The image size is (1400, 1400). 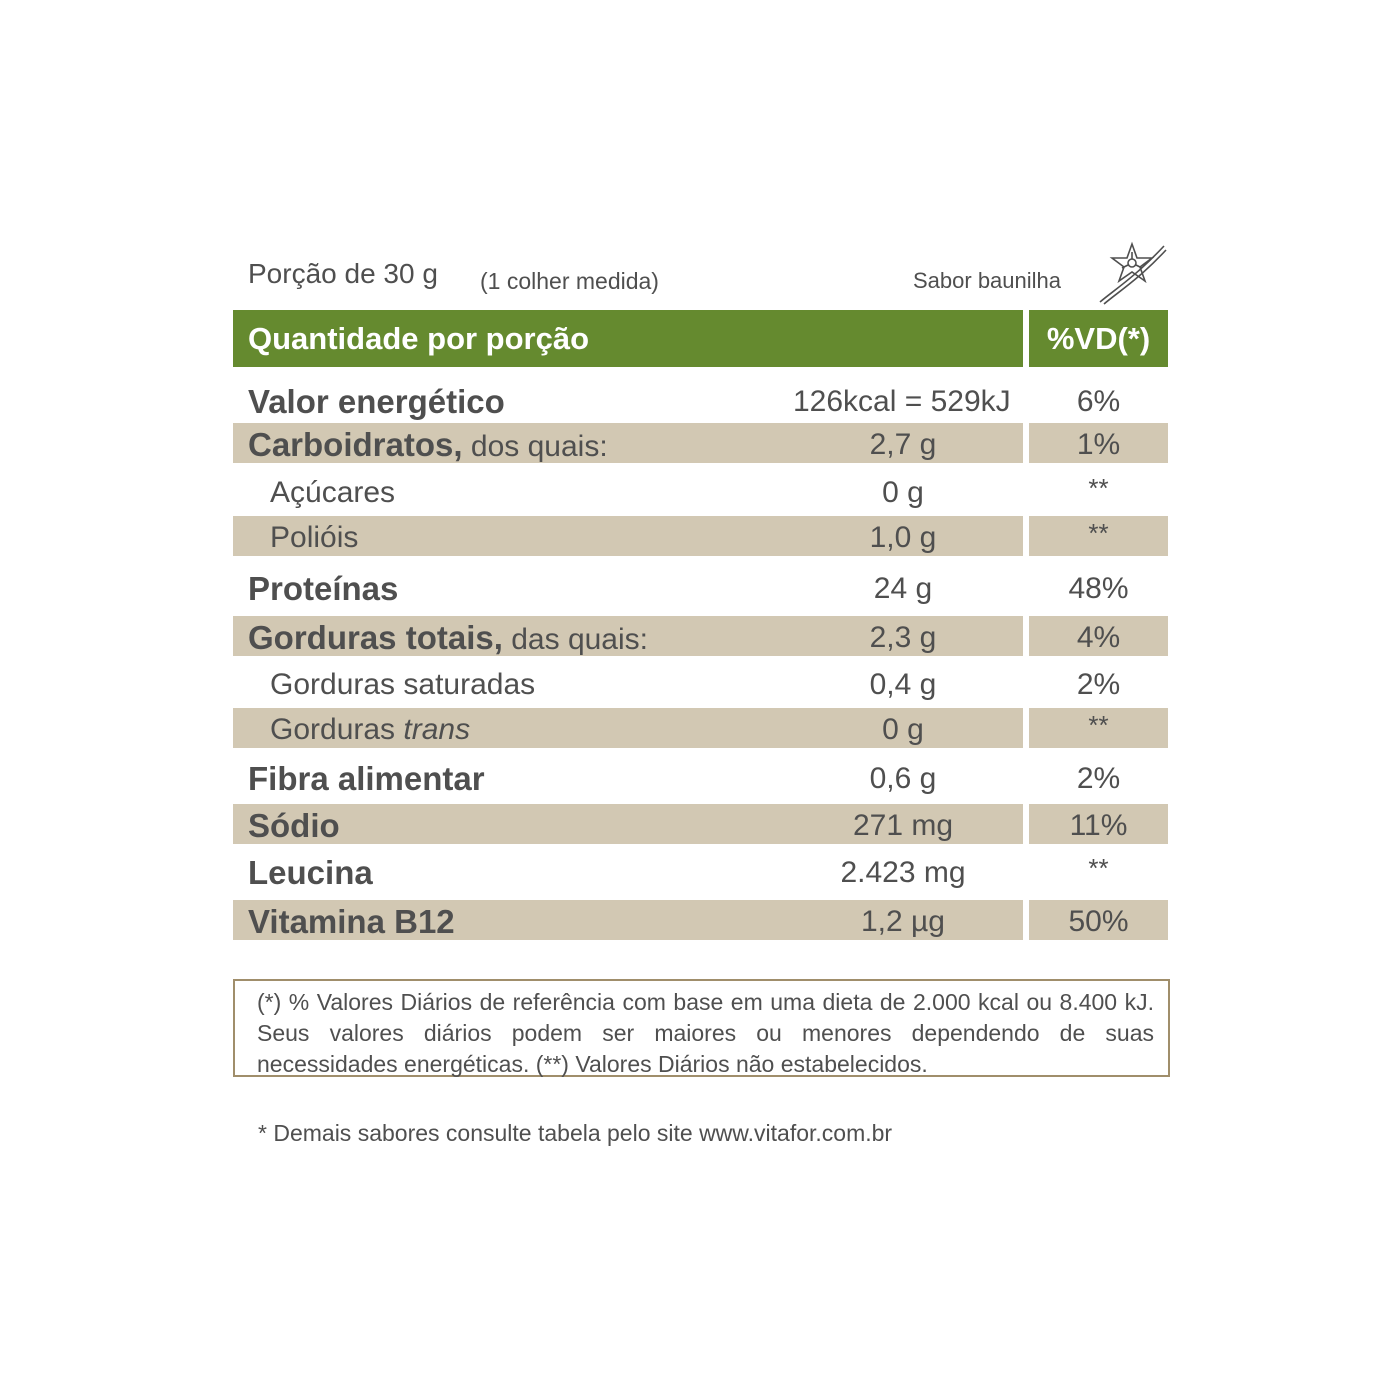 I want to click on vanilla-flower-icon, so click(x=1133, y=273).